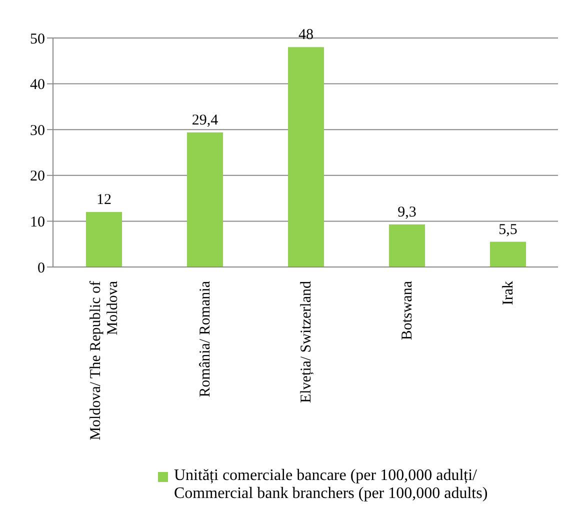  Describe the element at coordinates (206, 339) in the screenshot. I see `x-tick-label: România/ Romania` at that location.